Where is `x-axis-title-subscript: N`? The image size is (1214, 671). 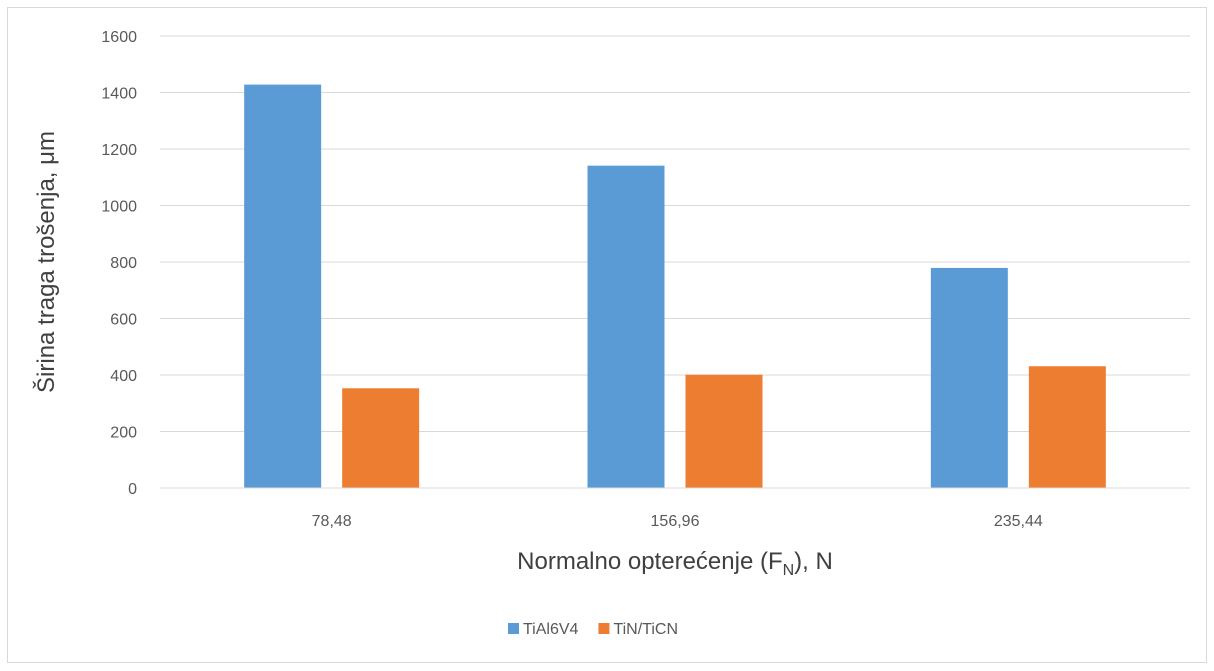 x-axis-title-subscript: N is located at coordinates (789, 570).